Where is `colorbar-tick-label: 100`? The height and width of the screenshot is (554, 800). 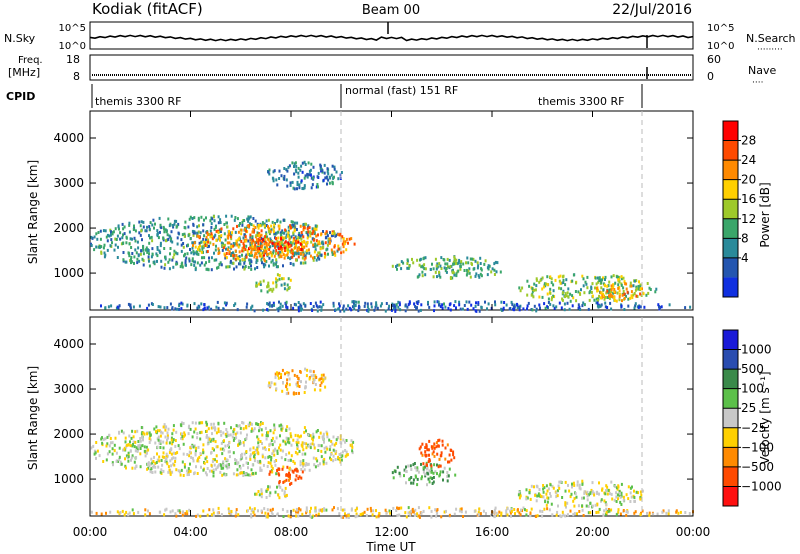
colorbar-tick-label: 100 is located at coordinates (752, 389).